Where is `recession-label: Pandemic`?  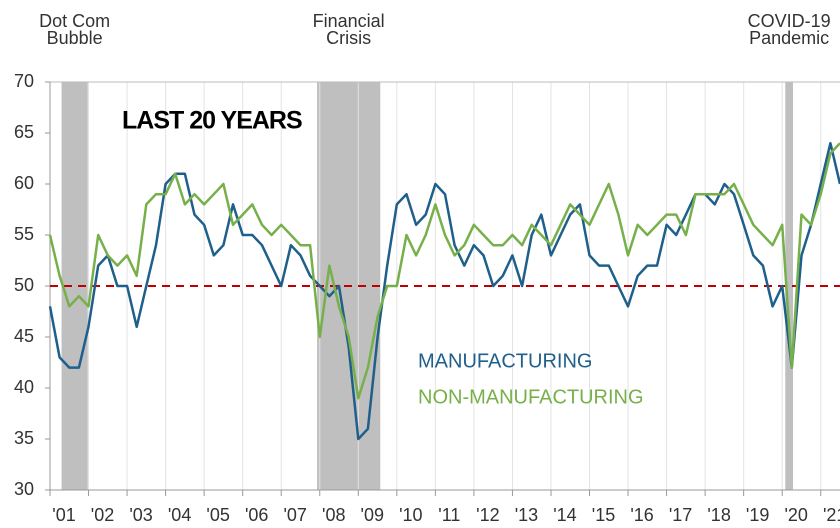
recession-label: Pandemic is located at coordinates (789, 38).